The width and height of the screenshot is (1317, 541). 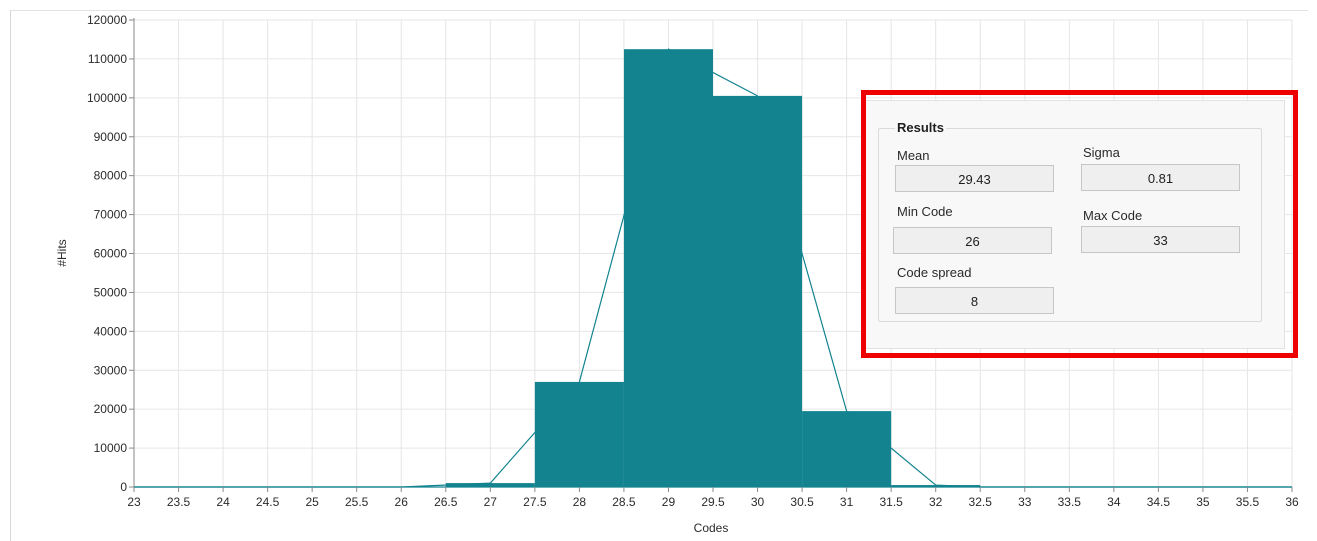 What do you see at coordinates (1070, 502) in the screenshot?
I see `x-tick-label: 33.5` at bounding box center [1070, 502].